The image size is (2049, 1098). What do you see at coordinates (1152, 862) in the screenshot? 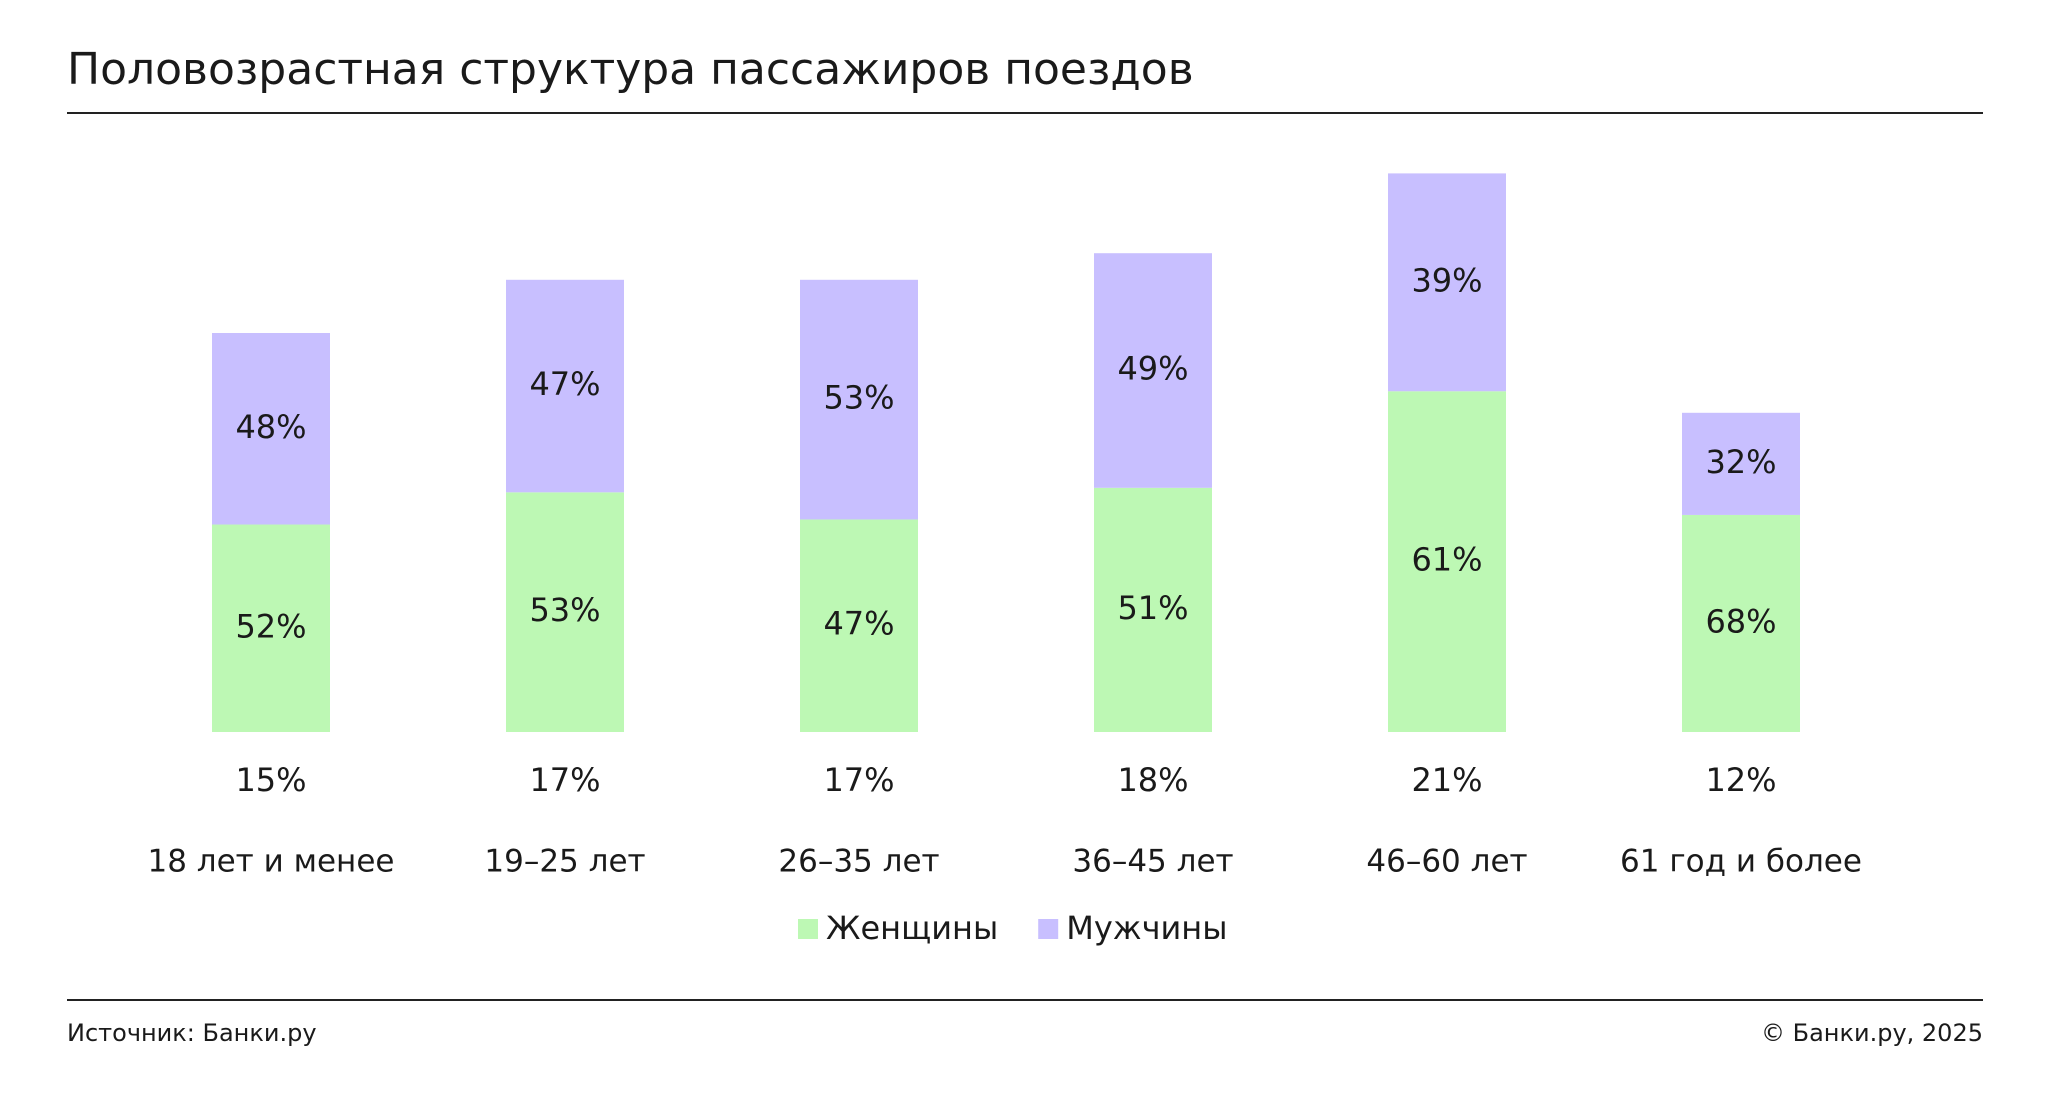
I see `category-label: 36–45 лет` at bounding box center [1152, 862].